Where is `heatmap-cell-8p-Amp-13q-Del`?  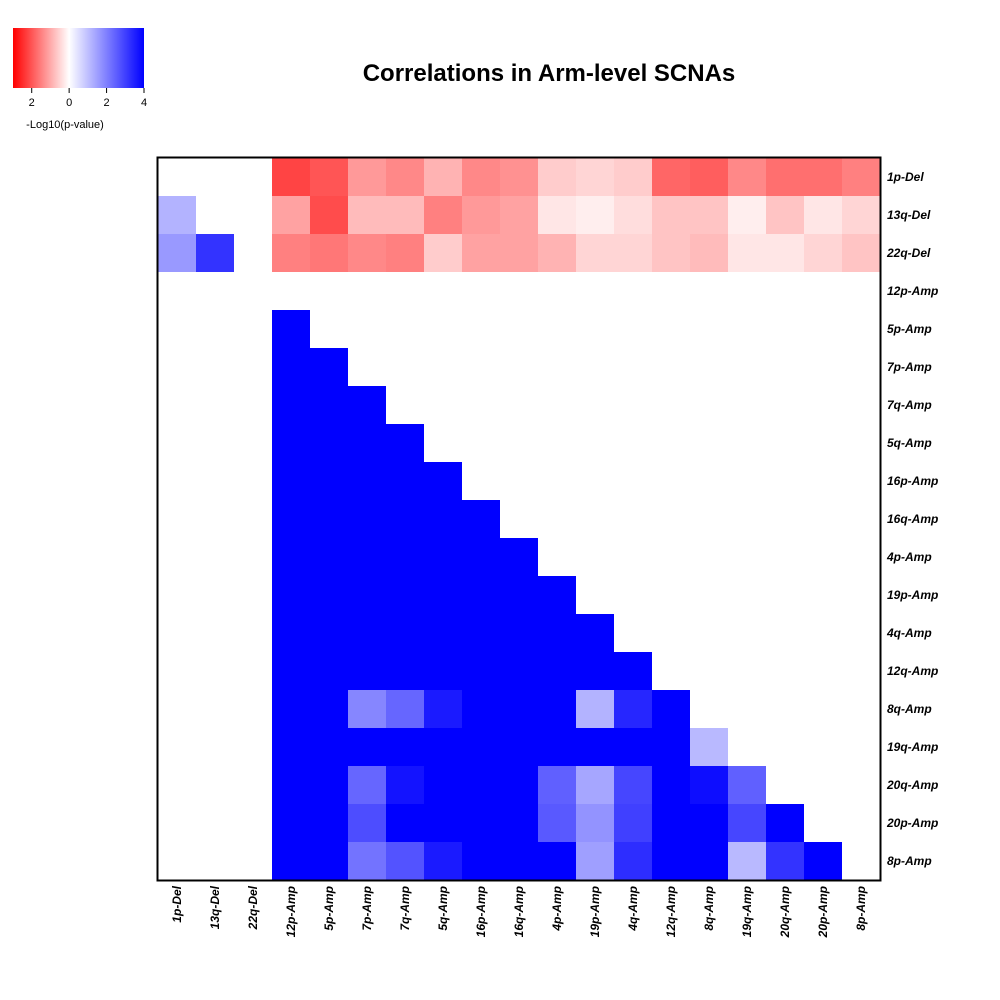
heatmap-cell-8p-Amp-13q-Del is located at coordinates (215, 861).